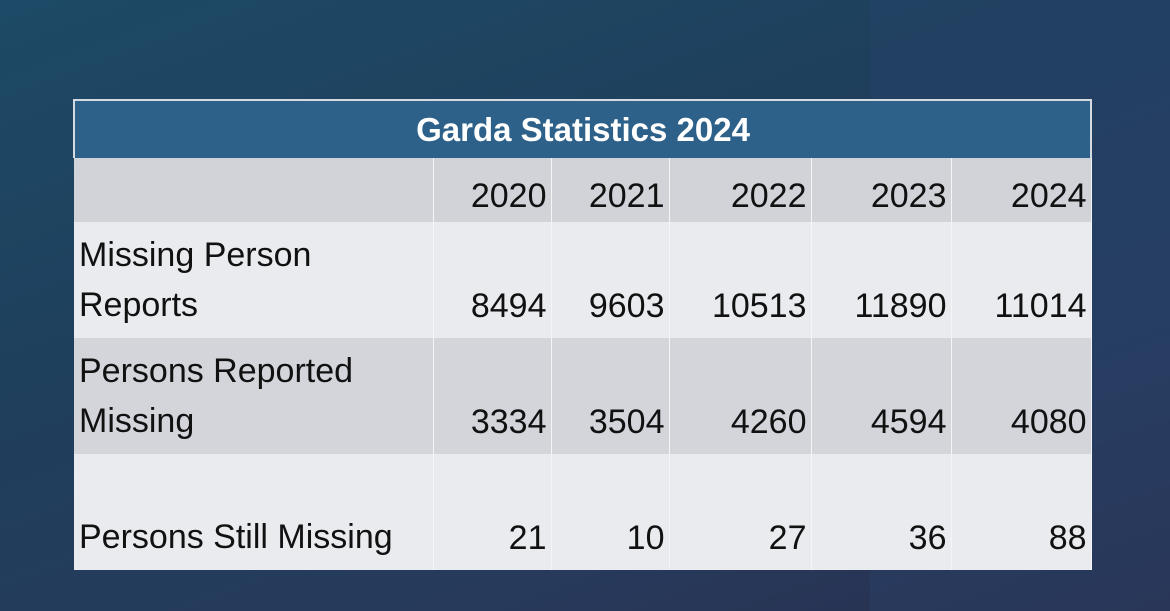 This screenshot has width=1170, height=611. I want to click on cell-value: 3334, so click(492, 396).